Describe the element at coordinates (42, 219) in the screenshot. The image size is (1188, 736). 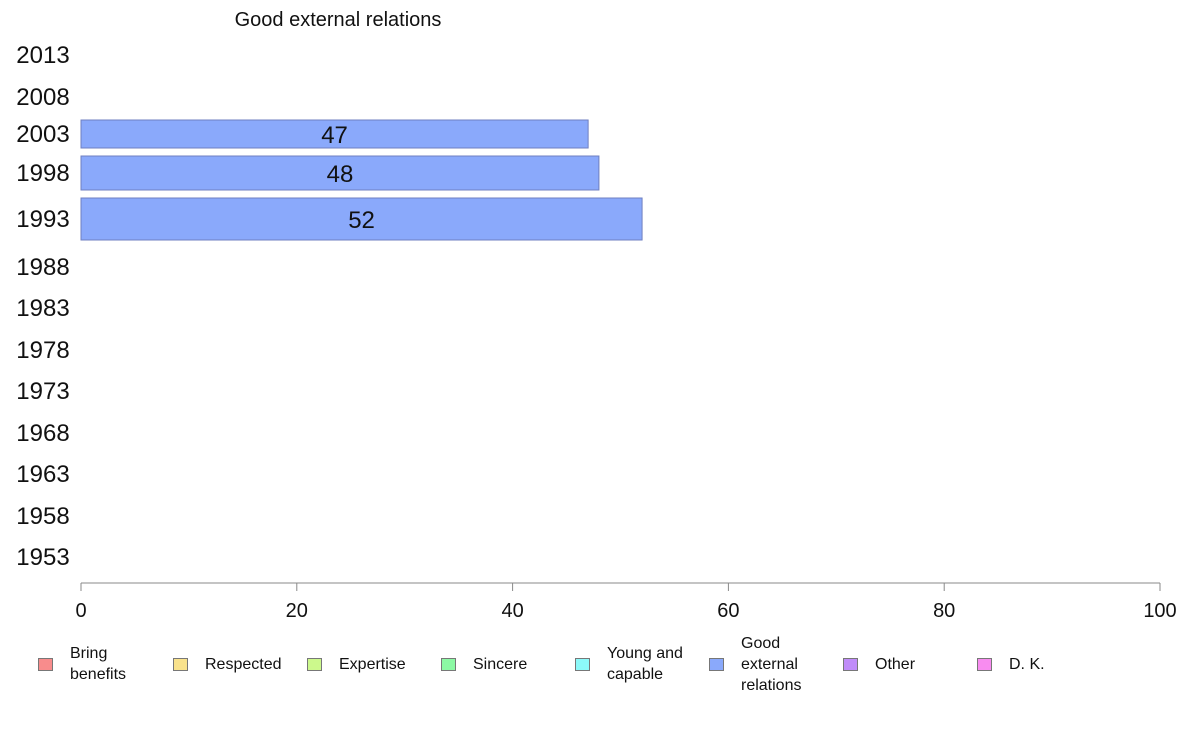
I see `y-tick-label-1993: 1993` at that location.